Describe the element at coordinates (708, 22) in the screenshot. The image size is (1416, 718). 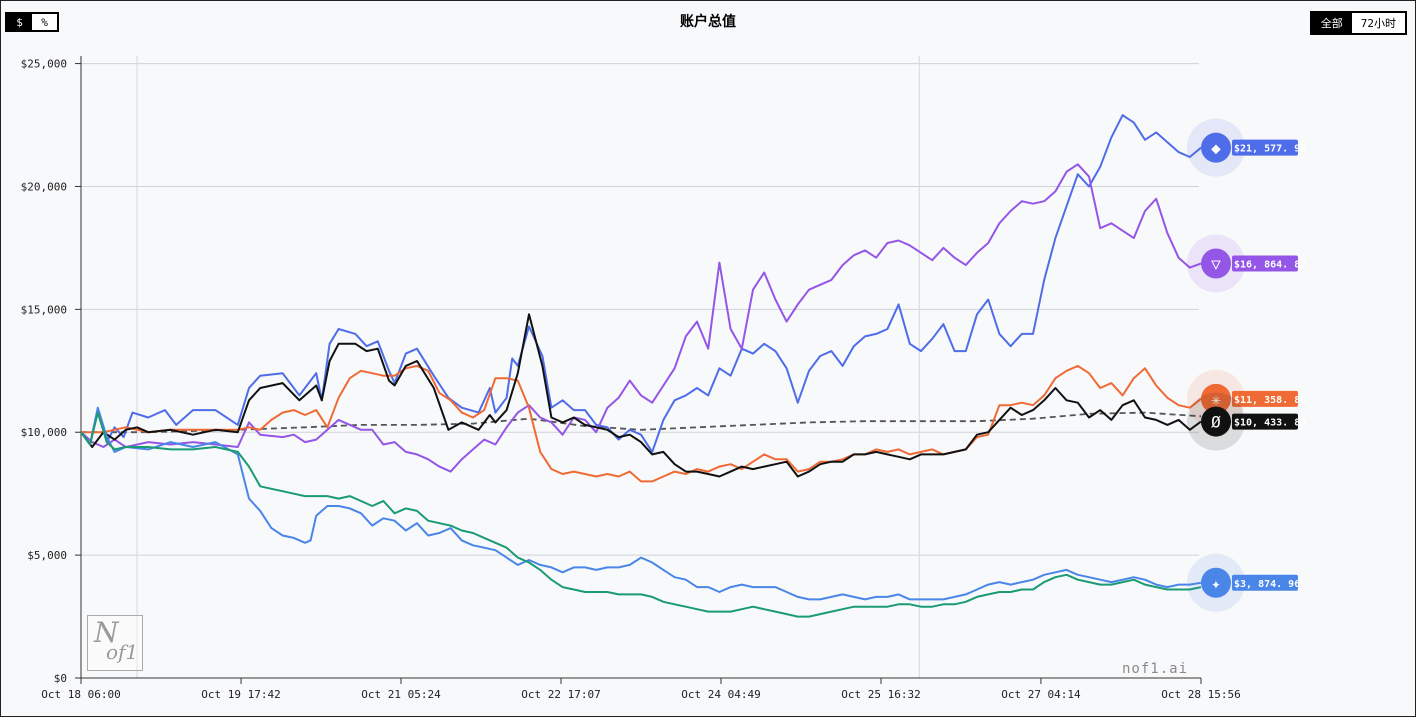
I see `chart-title: 账户总值` at that location.